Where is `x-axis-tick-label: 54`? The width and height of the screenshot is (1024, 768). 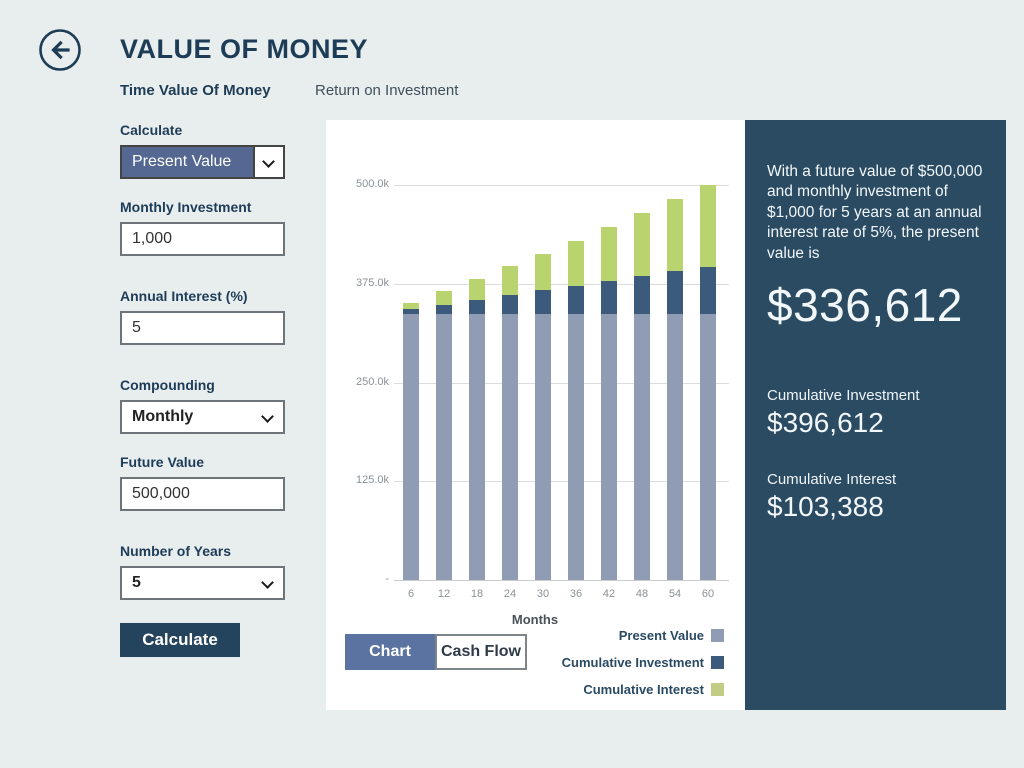 x-axis-tick-label: 54 is located at coordinates (675, 594).